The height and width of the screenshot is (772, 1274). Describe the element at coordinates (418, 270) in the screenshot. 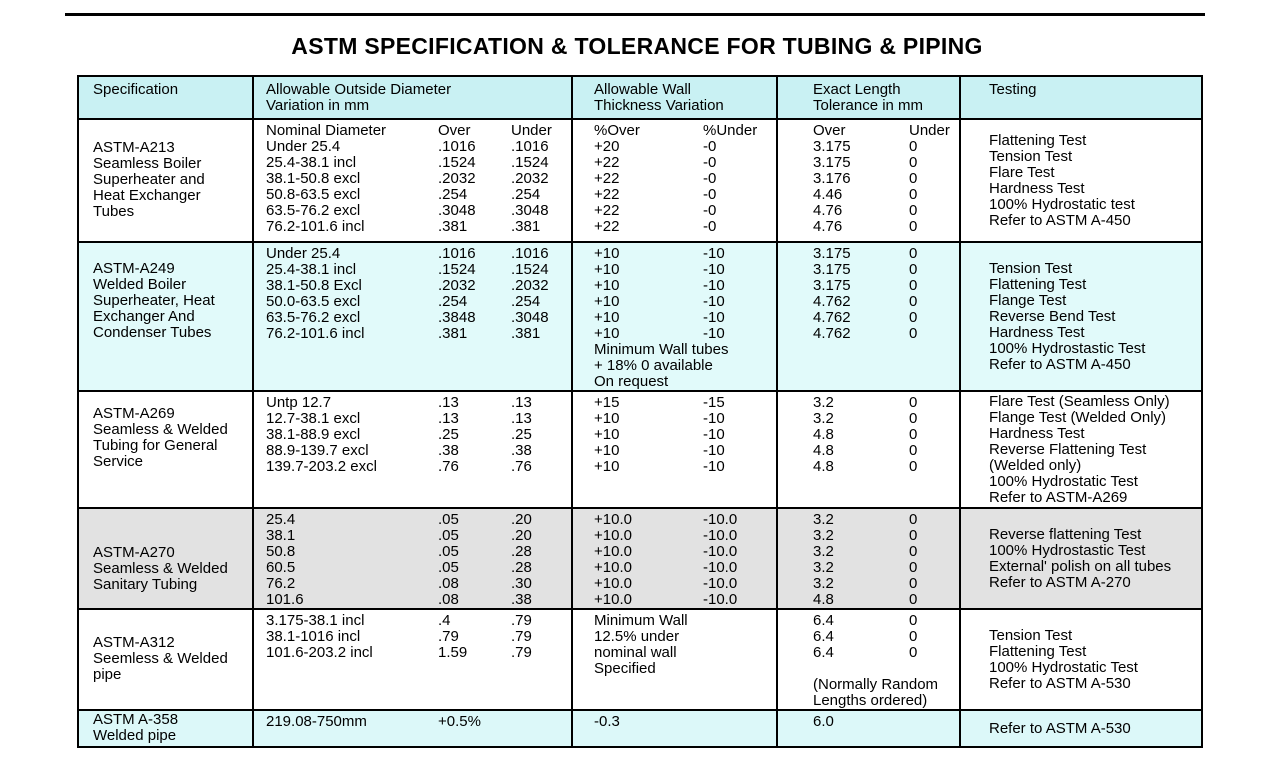

I see `diameter-line: 25.4-38.1 incl .1524 .1524` at that location.